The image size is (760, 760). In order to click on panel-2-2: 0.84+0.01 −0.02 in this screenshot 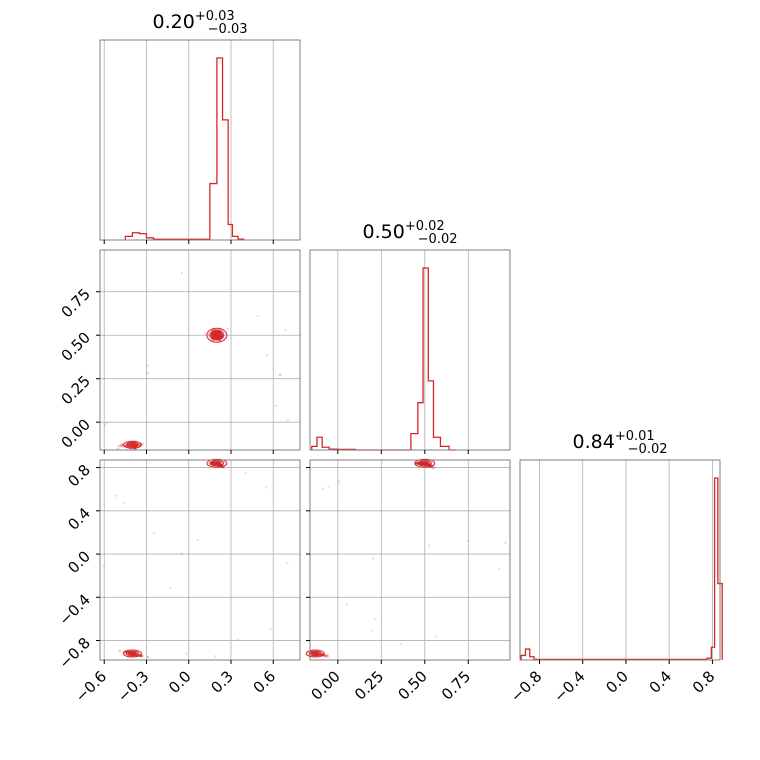, I will do `click(621, 546)`.